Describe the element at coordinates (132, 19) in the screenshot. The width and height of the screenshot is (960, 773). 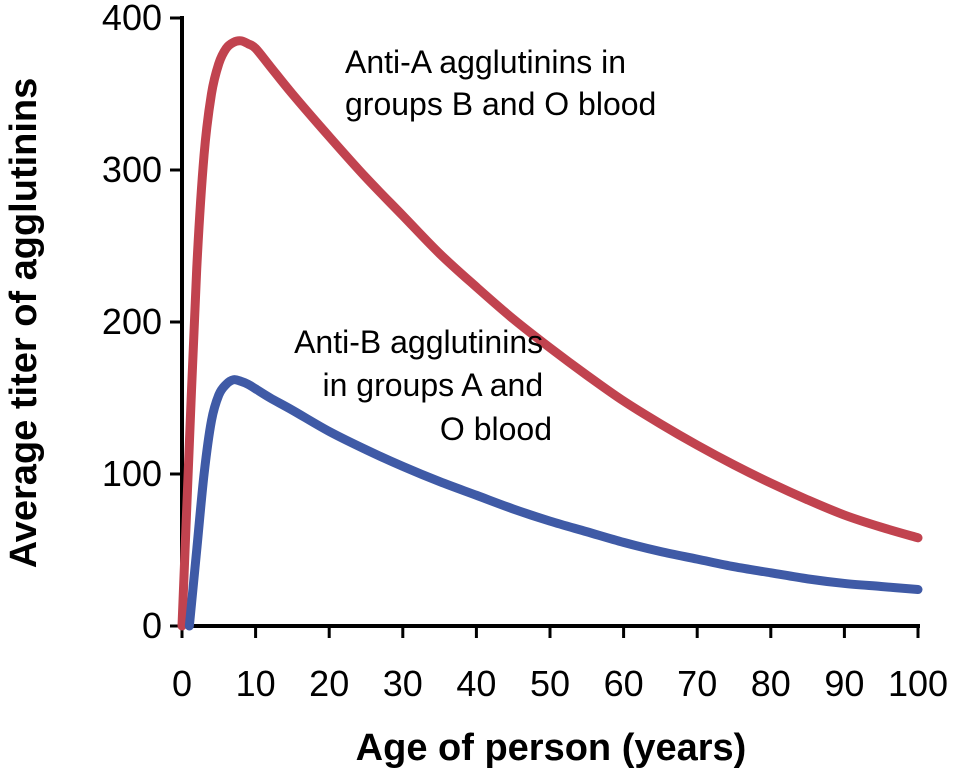
I see `y-tick-label: 400` at that location.